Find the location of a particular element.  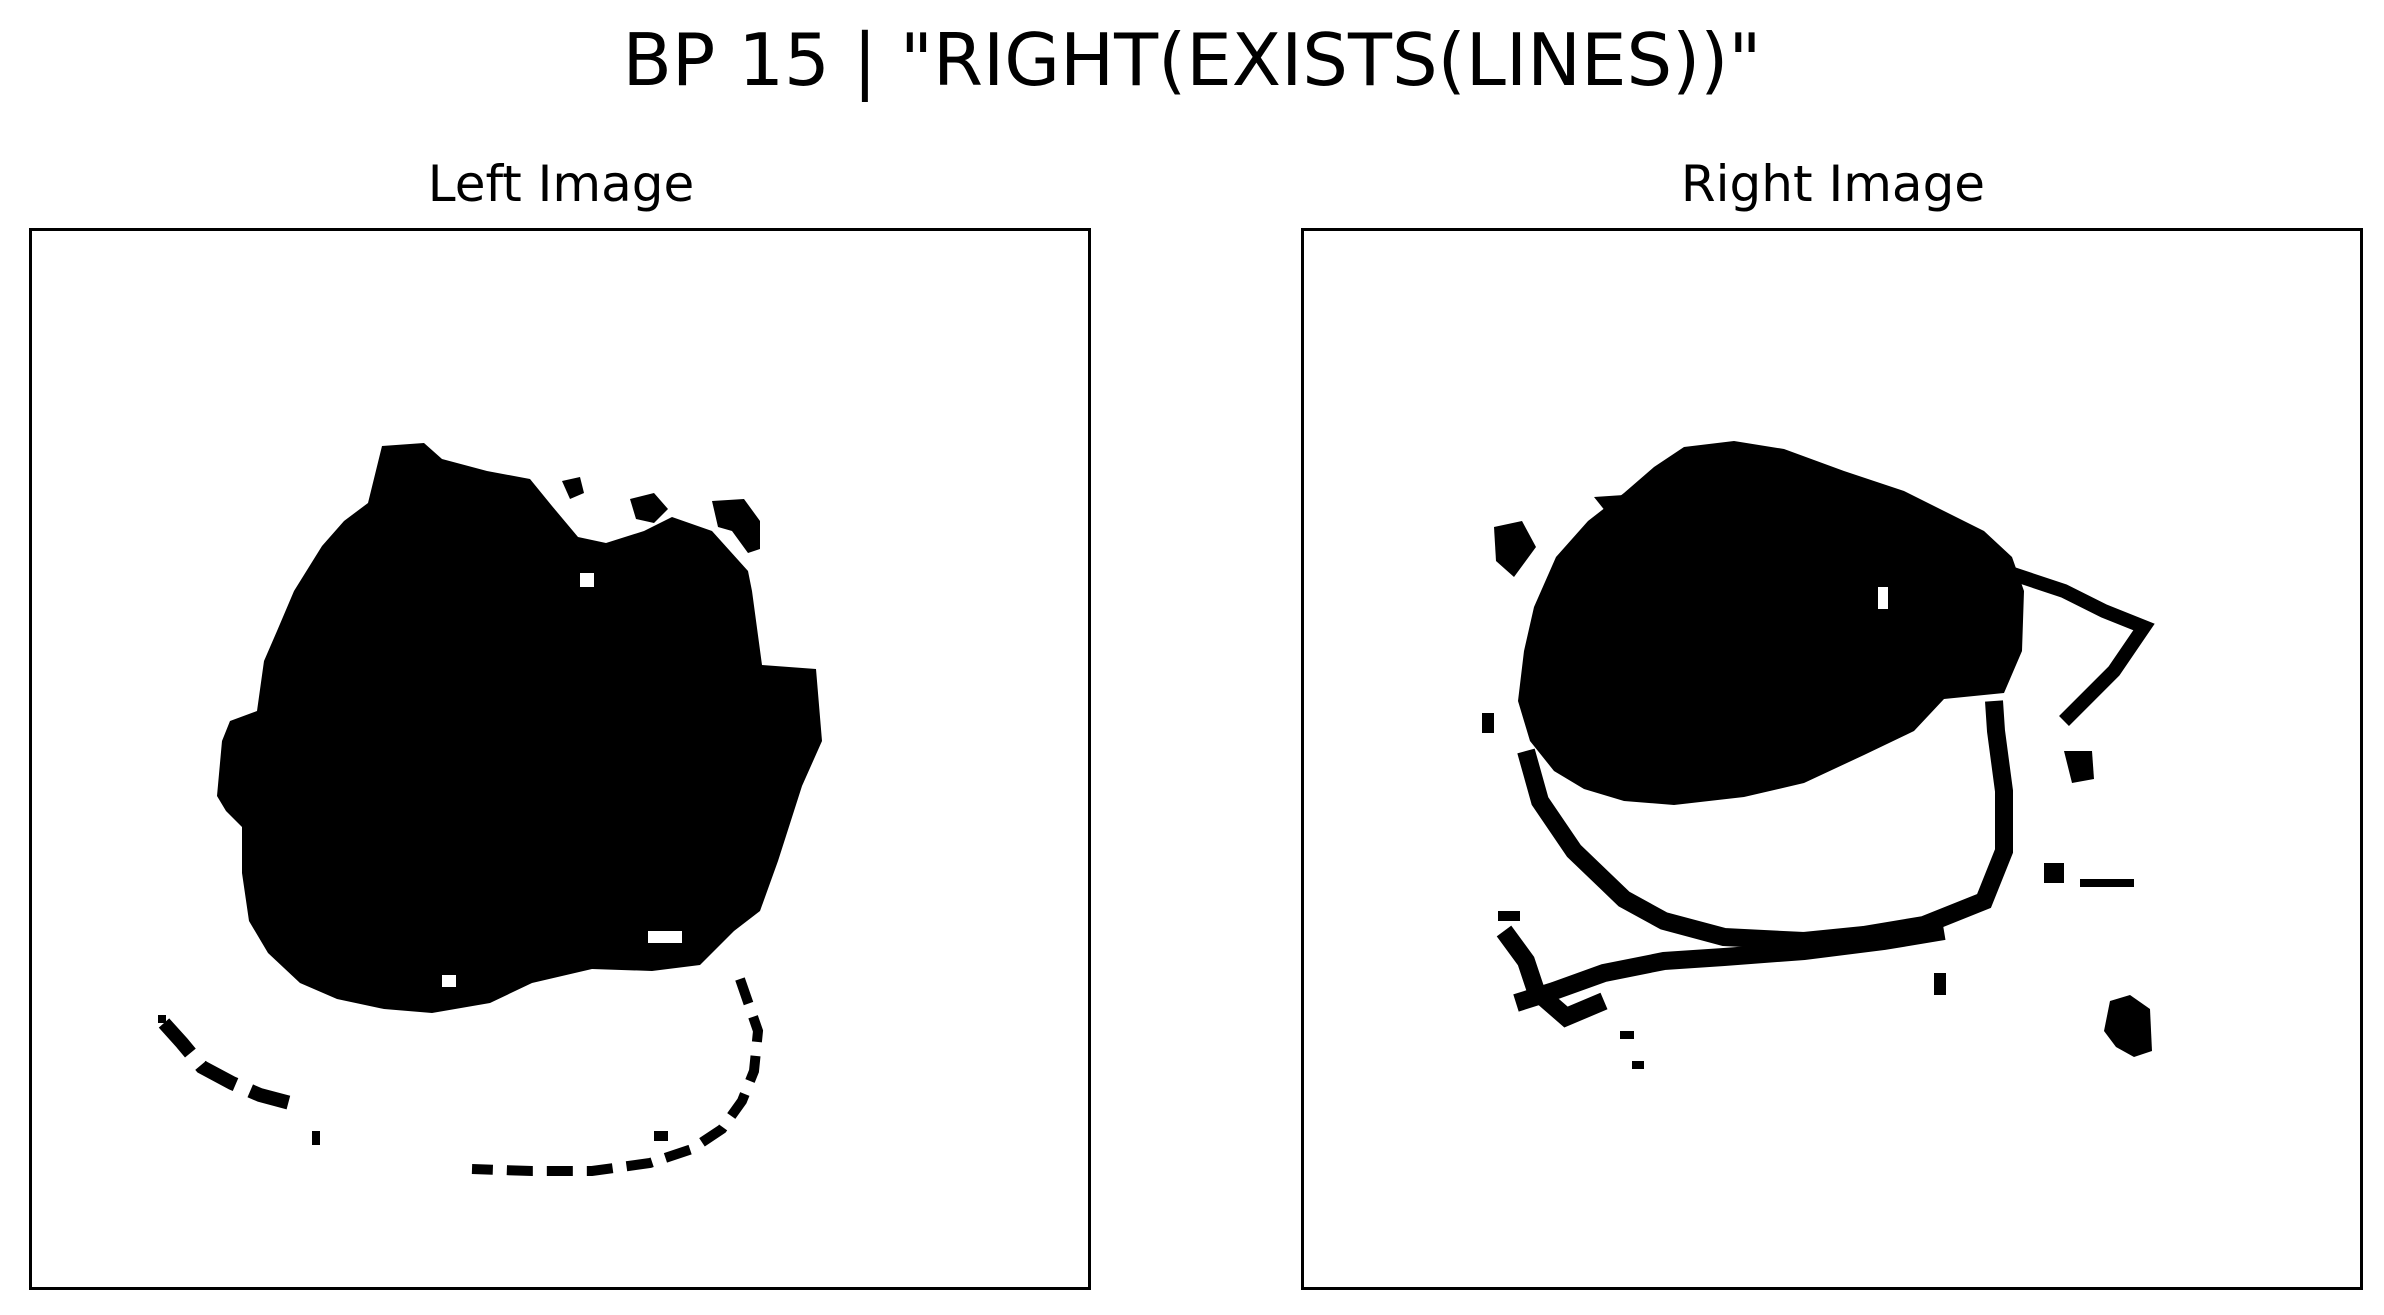

right-lower-left-stroke is located at coordinates (1552, 976).